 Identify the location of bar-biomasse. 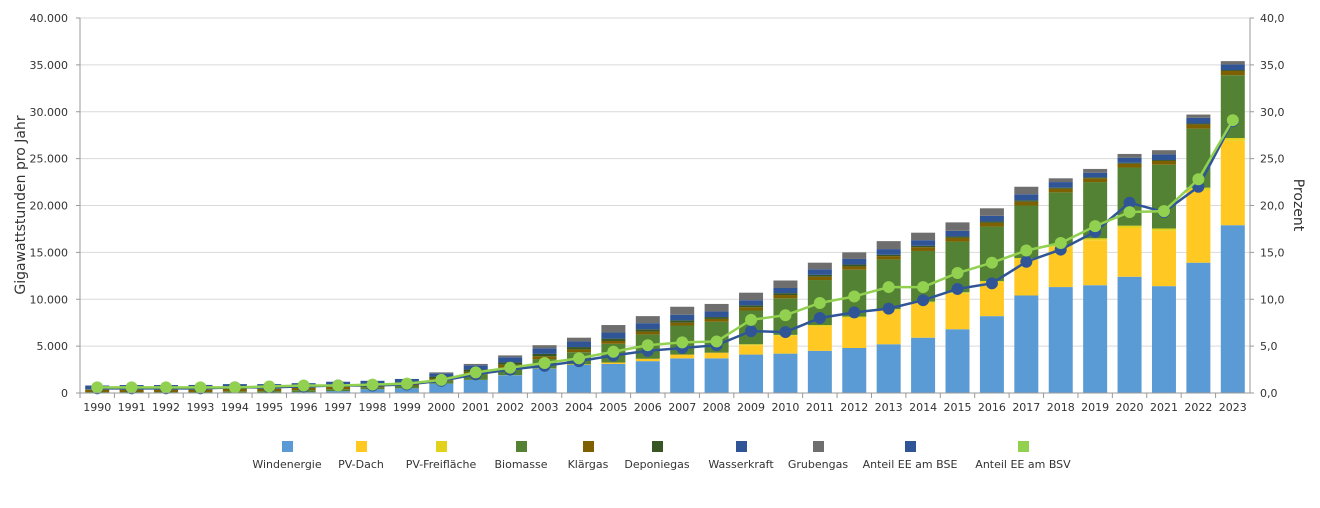
(923, 276).